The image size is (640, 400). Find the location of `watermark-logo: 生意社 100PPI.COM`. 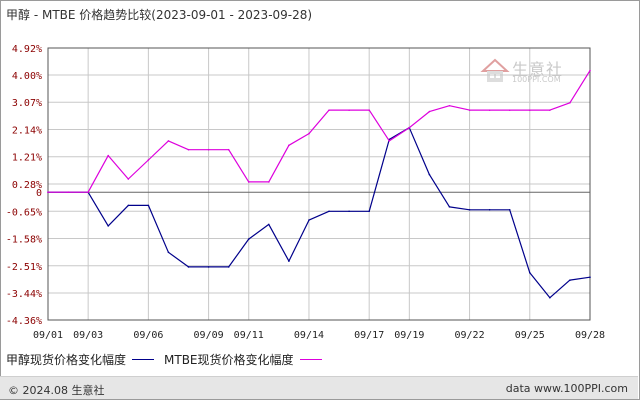

watermark-logo: 生意社 100PPI.COM is located at coordinates (530, 71).